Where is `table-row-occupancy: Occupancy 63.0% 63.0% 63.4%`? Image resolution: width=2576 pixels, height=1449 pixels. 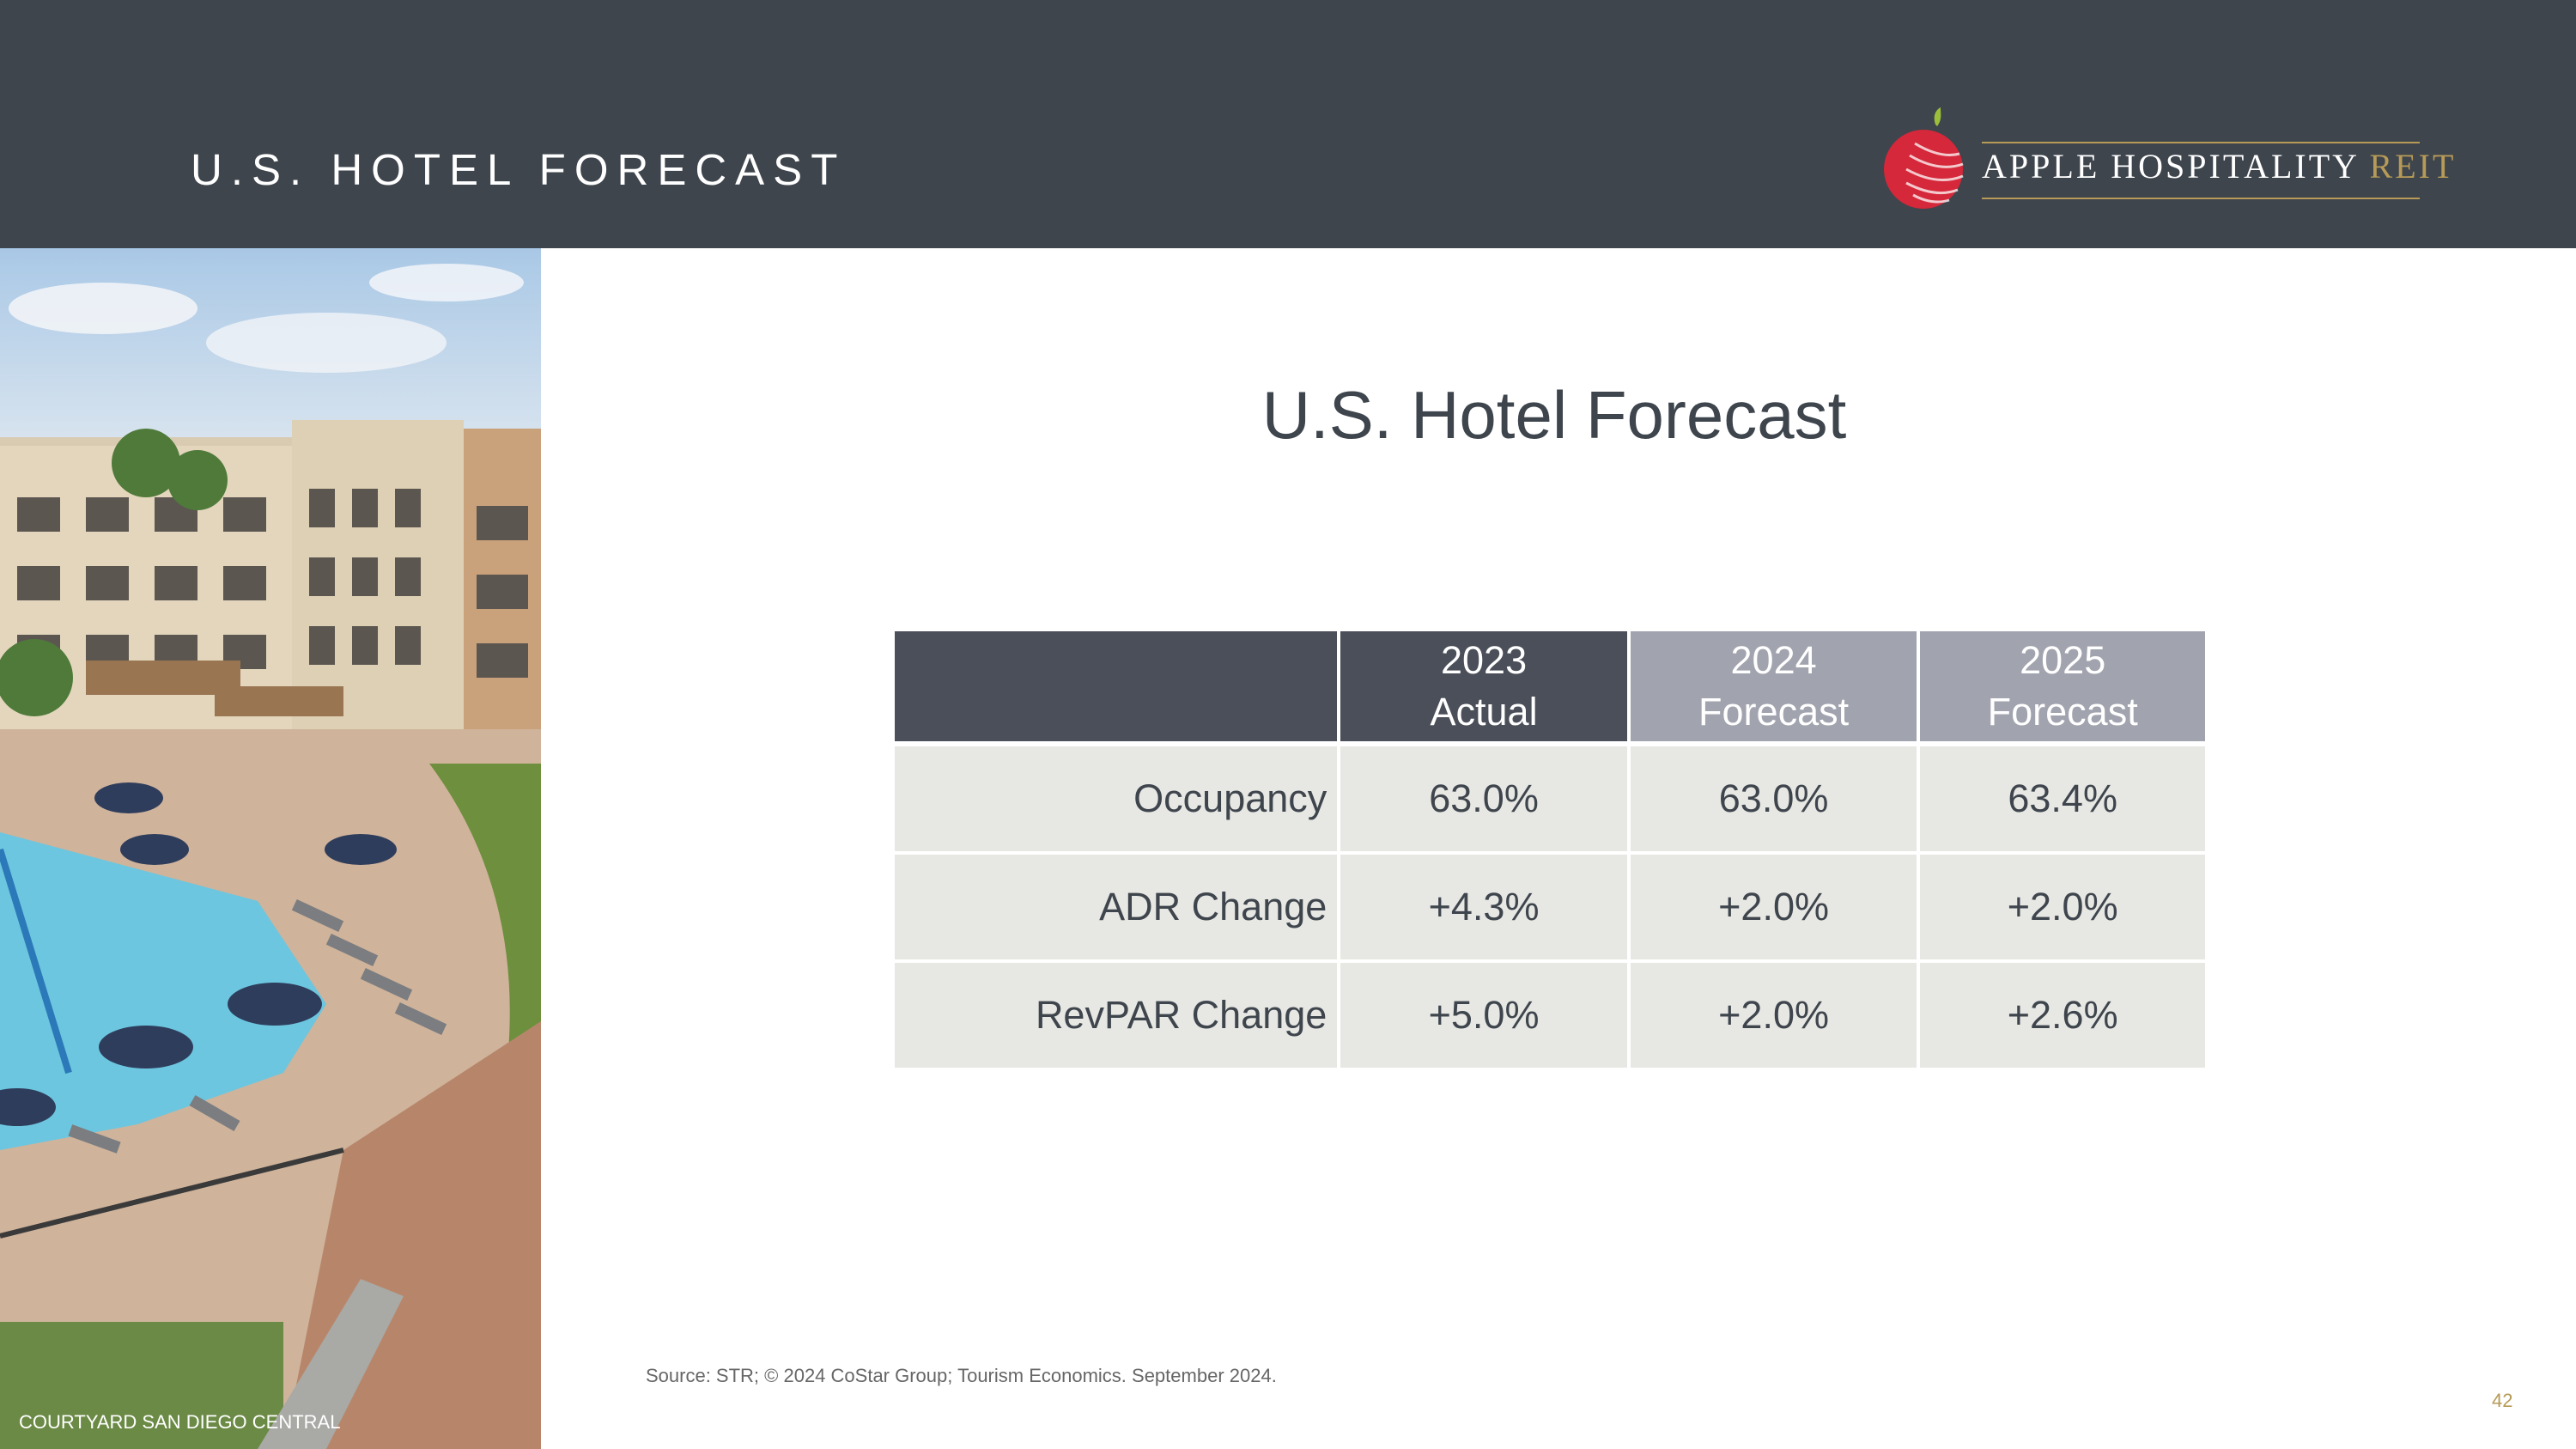
table-row-occupancy: Occupancy 63.0% 63.0% 63.4% is located at coordinates (1551, 799).